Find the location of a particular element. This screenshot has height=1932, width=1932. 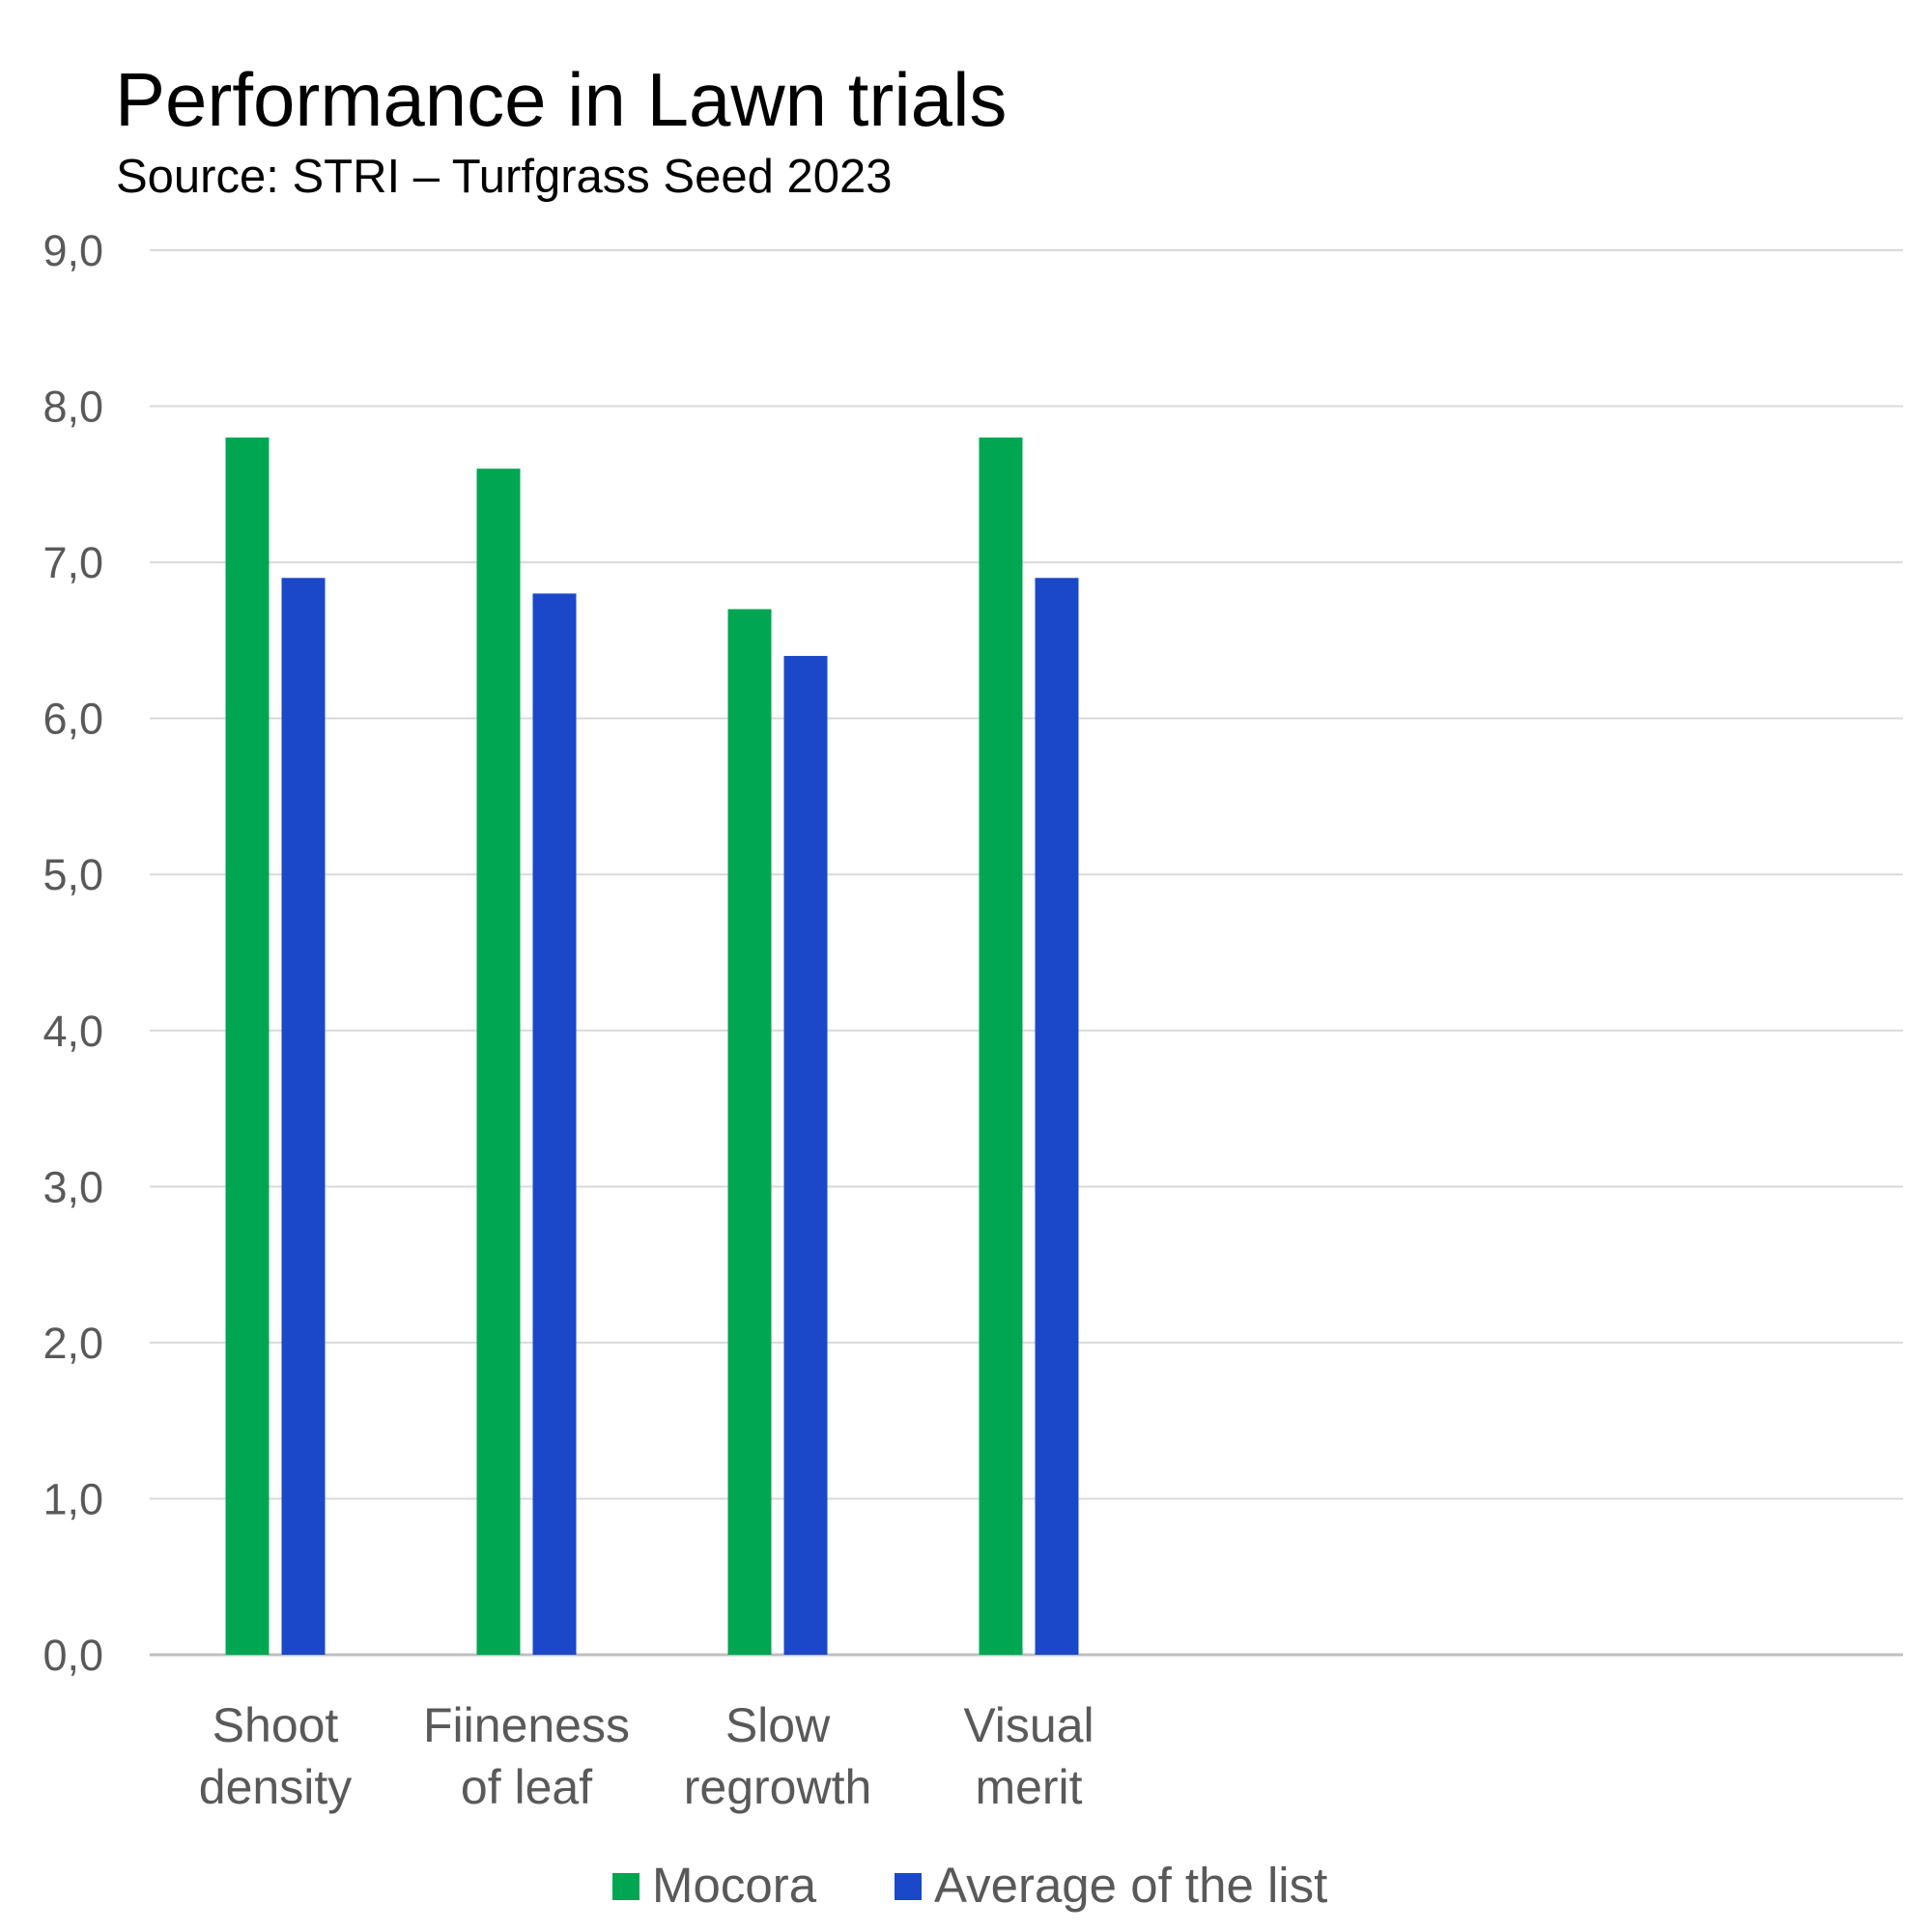

x-tick-label: density is located at coordinates (275, 1787).